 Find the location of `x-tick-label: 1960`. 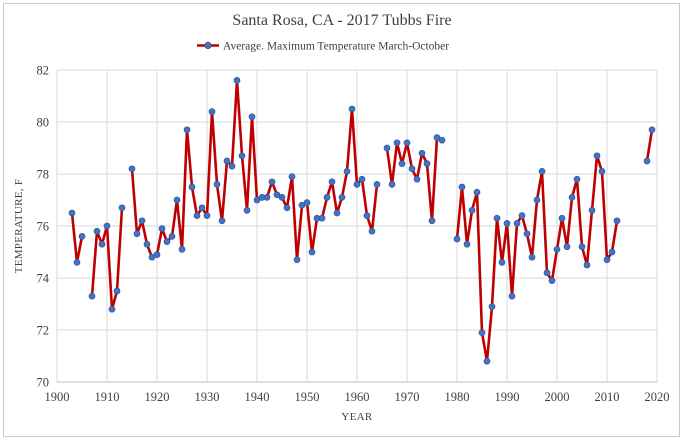

x-tick-label: 1960 is located at coordinates (357, 397).